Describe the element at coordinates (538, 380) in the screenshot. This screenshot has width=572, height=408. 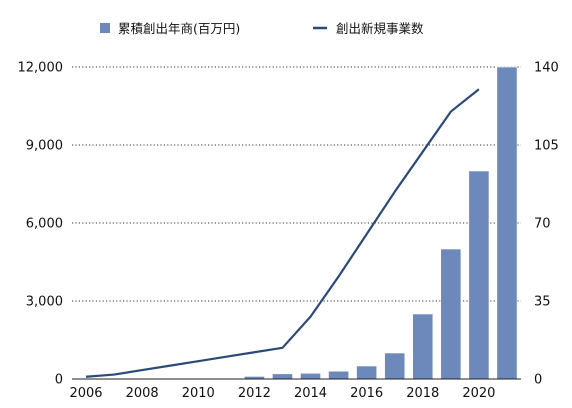
I see `y-right-tick-label: 0` at that location.